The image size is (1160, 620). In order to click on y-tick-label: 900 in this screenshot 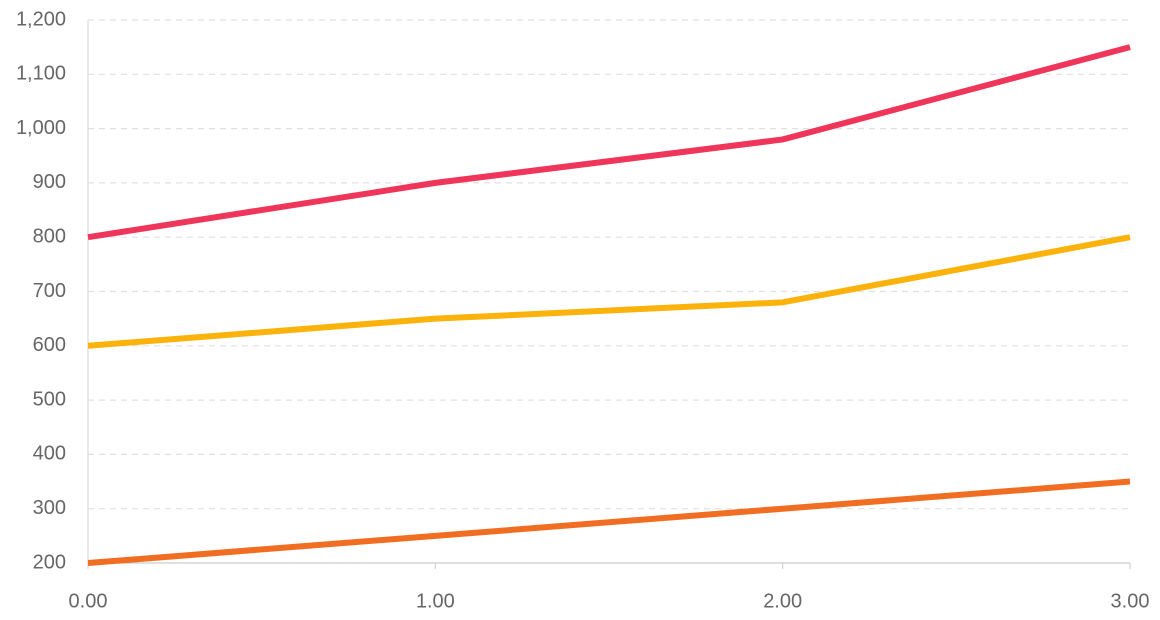, I will do `click(49, 182)`.